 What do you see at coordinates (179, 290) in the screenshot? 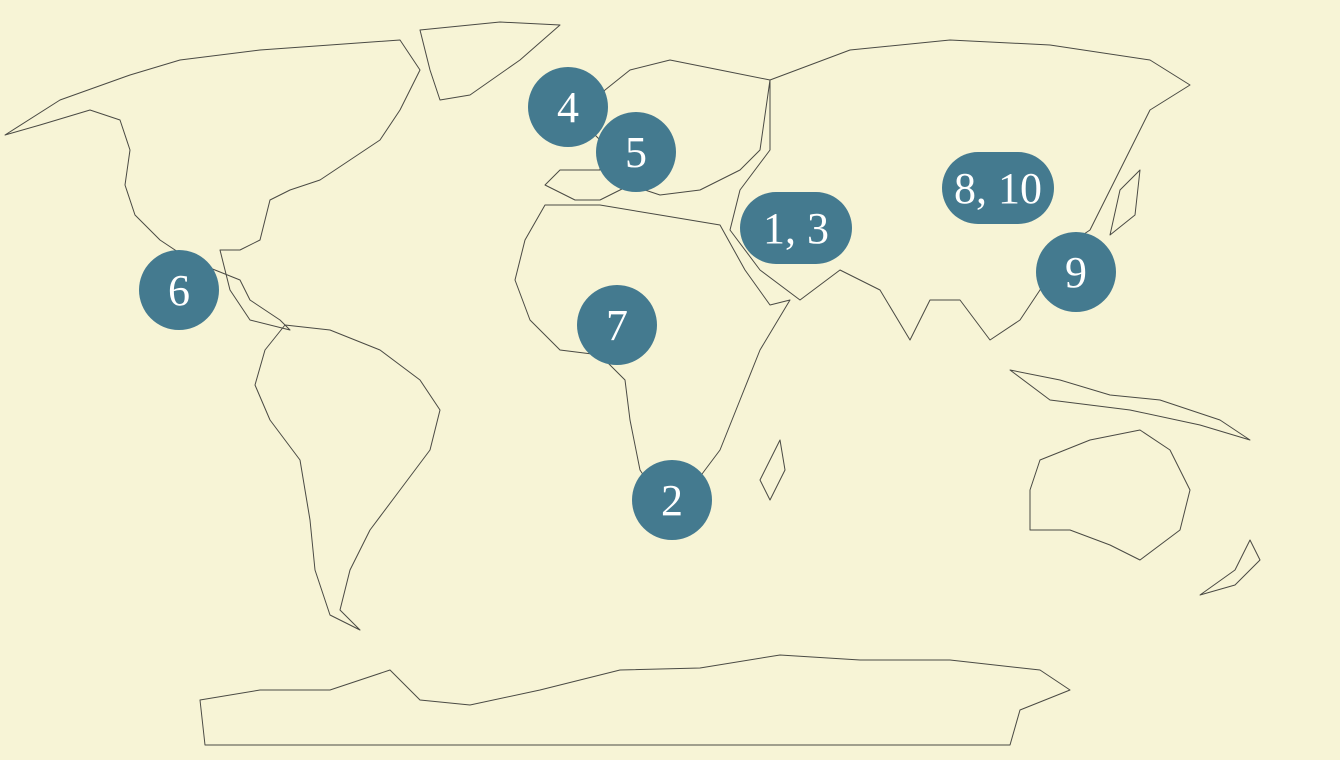
I see `map-marker: 6` at bounding box center [179, 290].